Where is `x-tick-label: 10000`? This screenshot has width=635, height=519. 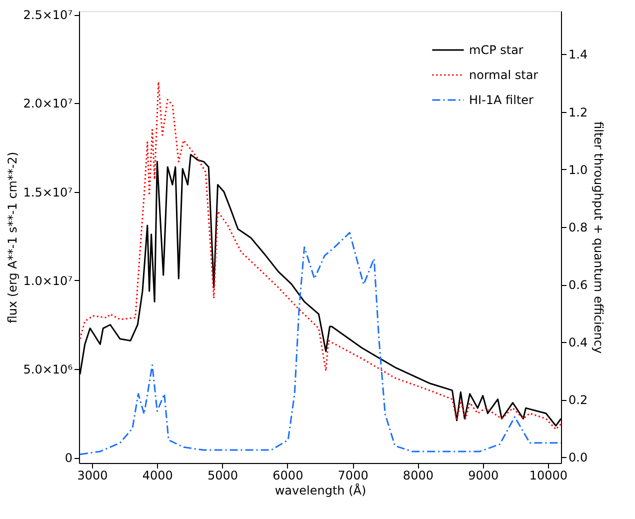 x-tick-label: 10000 is located at coordinates (548, 475).